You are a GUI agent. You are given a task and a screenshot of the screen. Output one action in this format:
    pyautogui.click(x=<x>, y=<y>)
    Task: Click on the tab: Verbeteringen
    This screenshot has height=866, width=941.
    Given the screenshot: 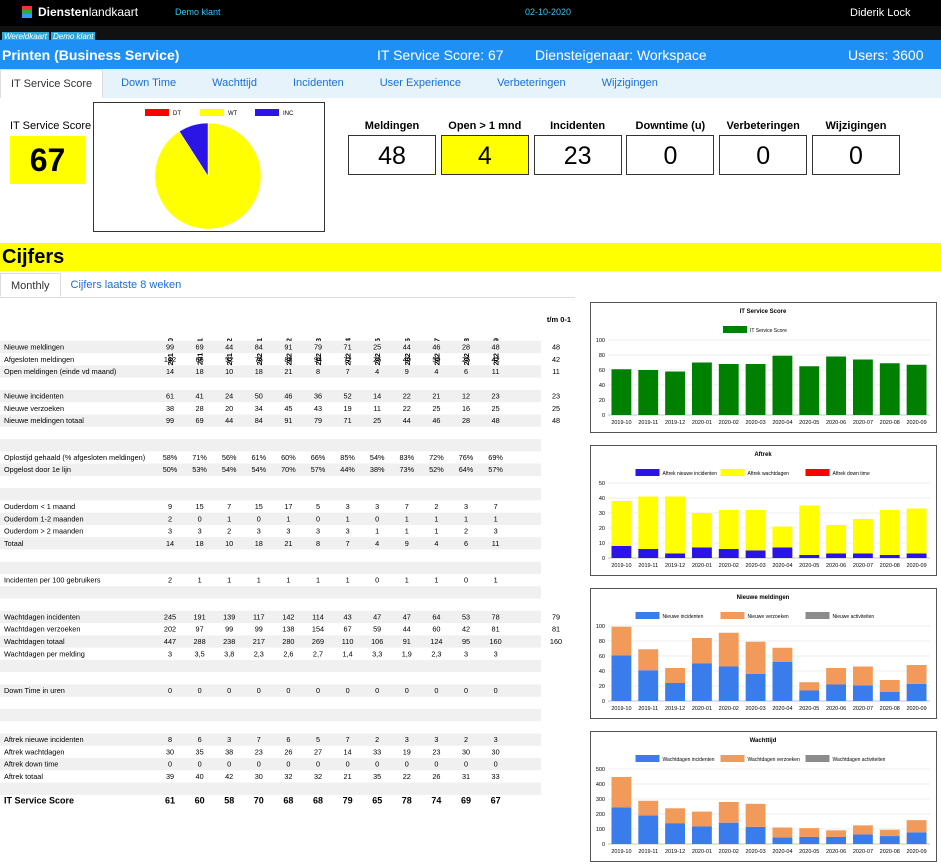 What is the action you would take?
    pyautogui.click(x=531, y=83)
    